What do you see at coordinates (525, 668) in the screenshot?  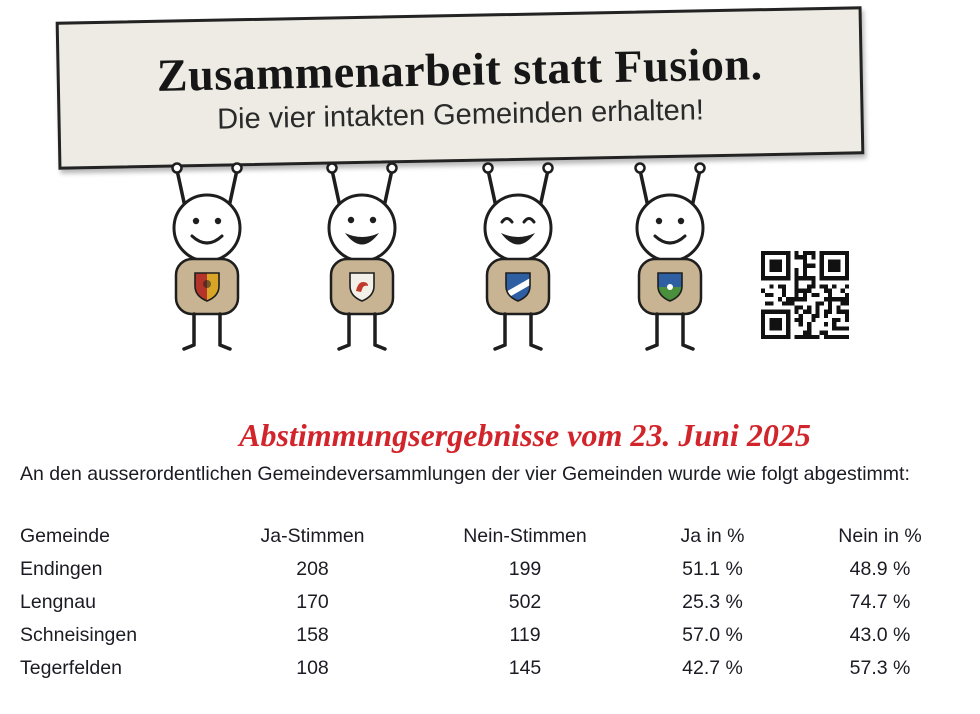 I see `table-cell: 145` at bounding box center [525, 668].